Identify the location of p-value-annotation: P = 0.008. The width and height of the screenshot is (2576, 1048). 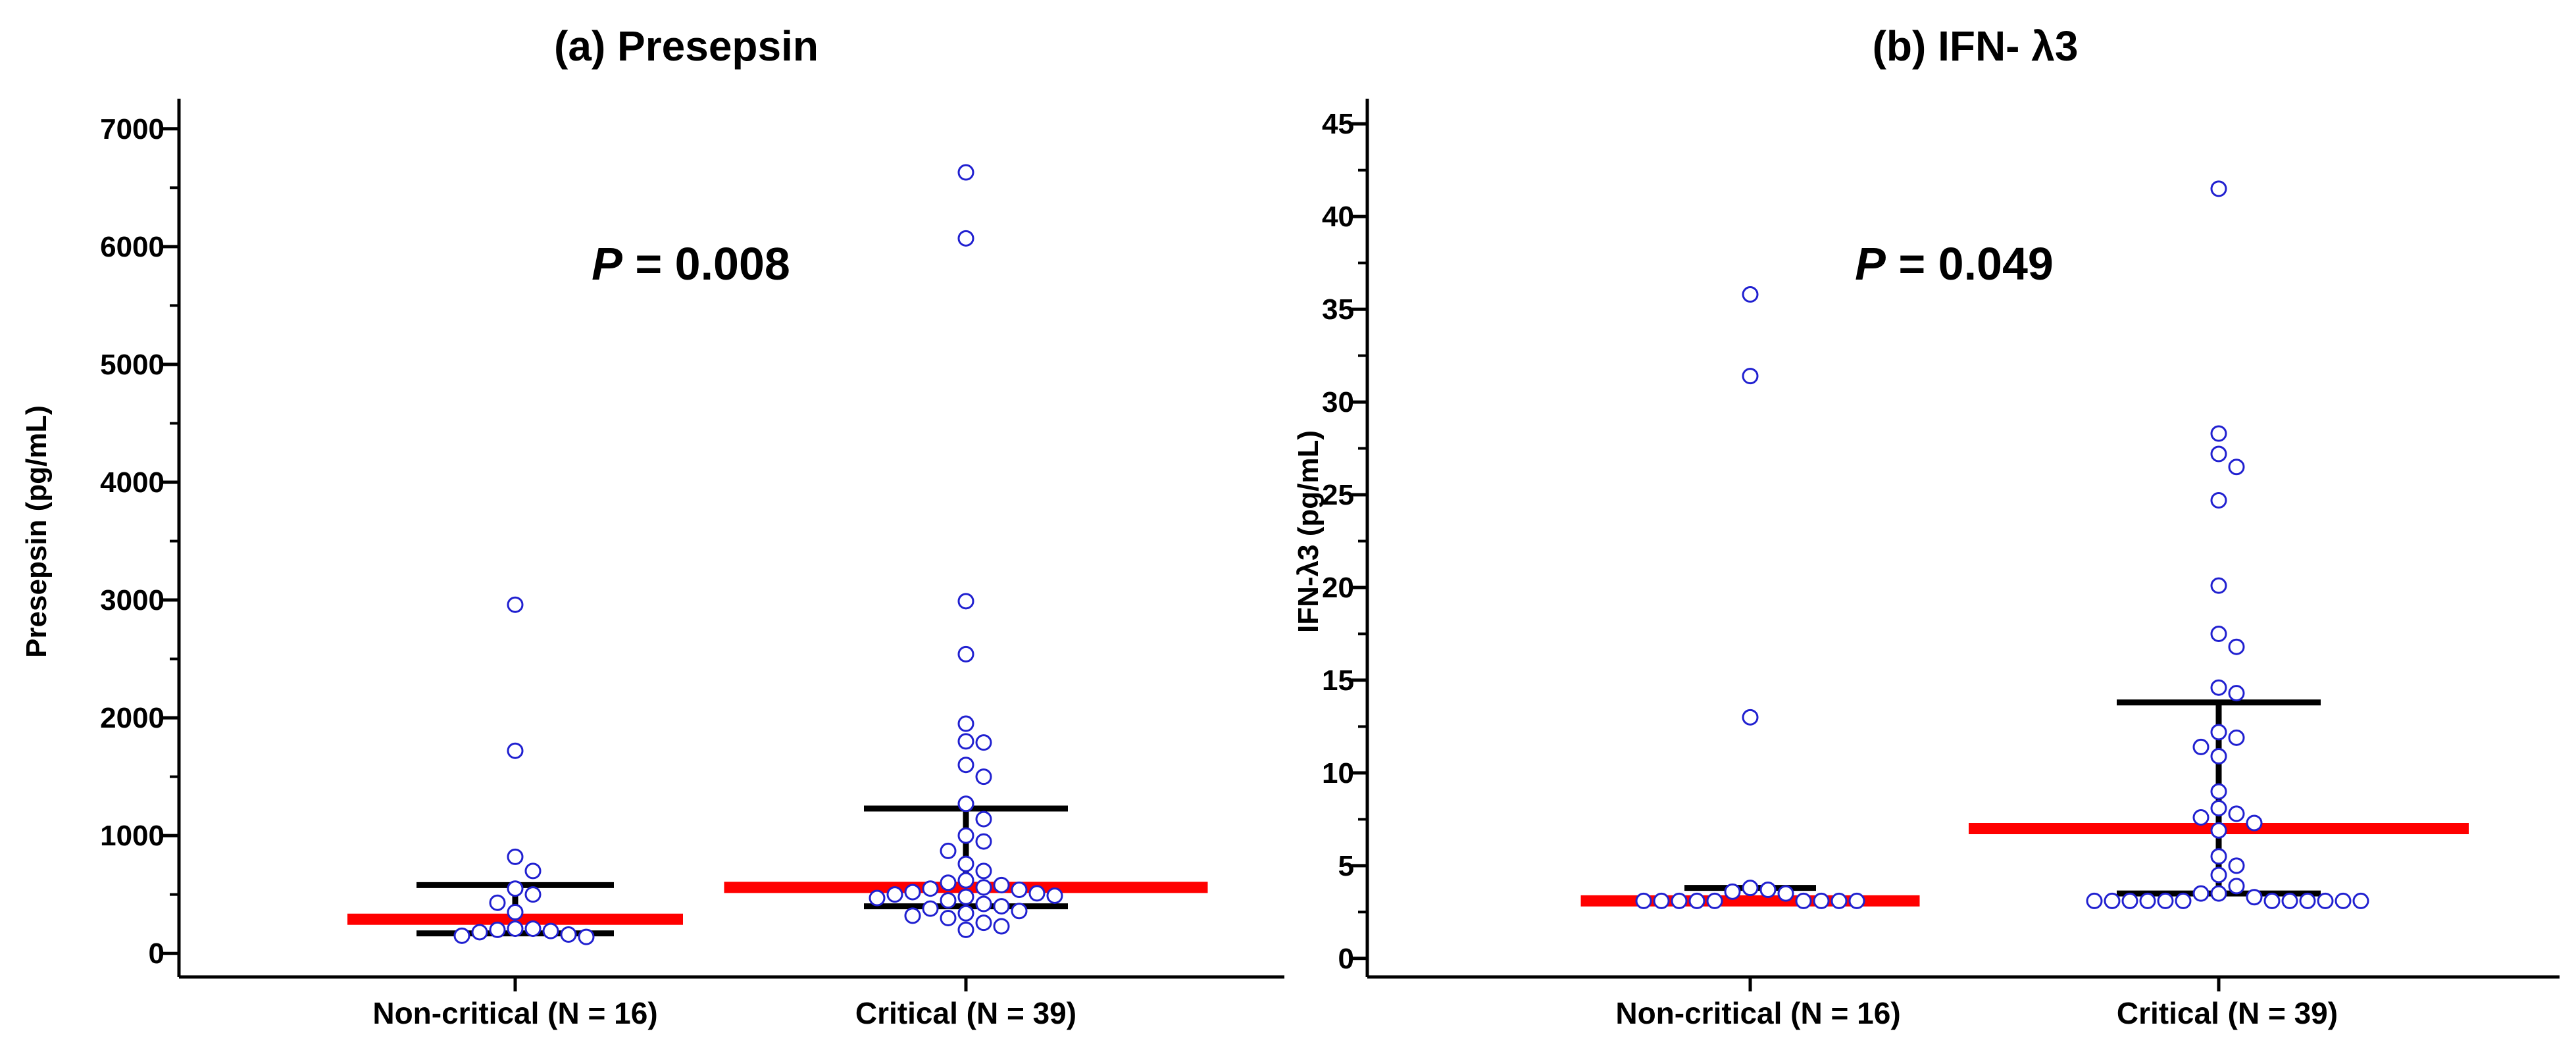
(691, 263).